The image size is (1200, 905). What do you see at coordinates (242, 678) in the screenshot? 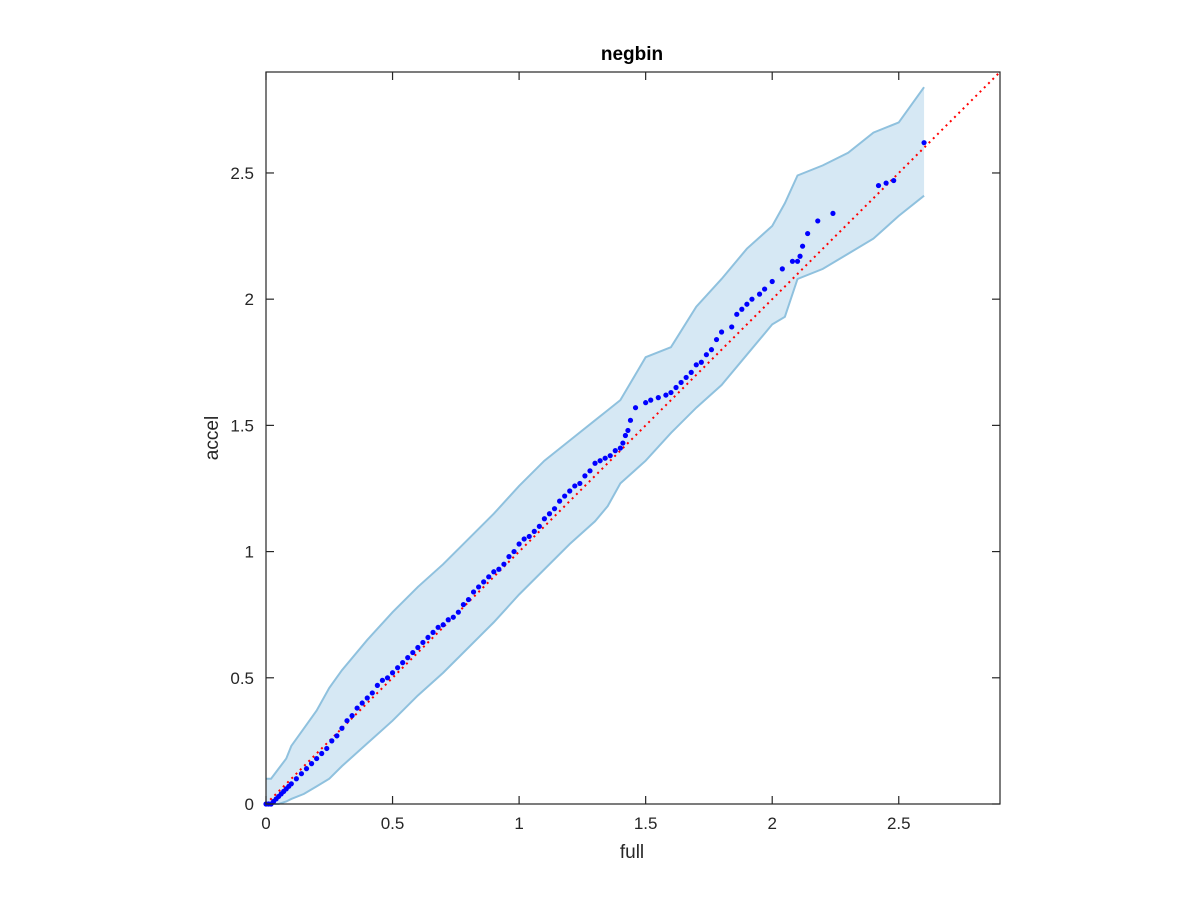
I see `y-tick-label: 0.5` at bounding box center [242, 678].